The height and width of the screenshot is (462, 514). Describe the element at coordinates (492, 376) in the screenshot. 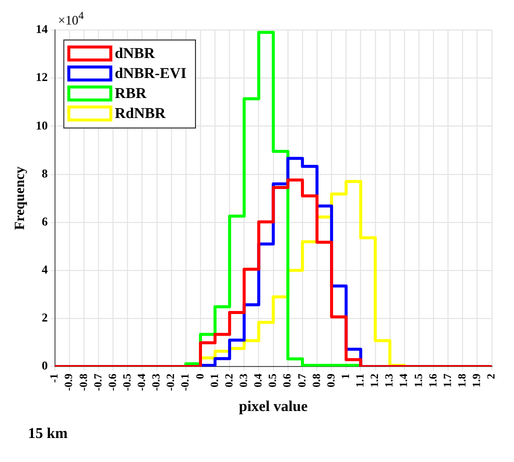

I see `x-tick-label: 2` at that location.